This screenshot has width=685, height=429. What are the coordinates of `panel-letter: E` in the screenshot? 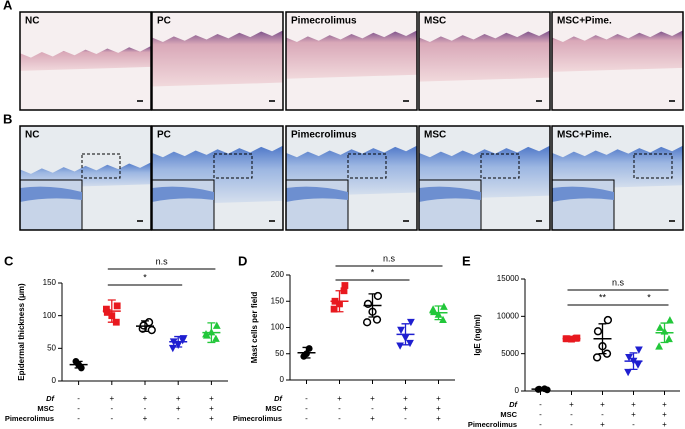 It's located at (466, 260).